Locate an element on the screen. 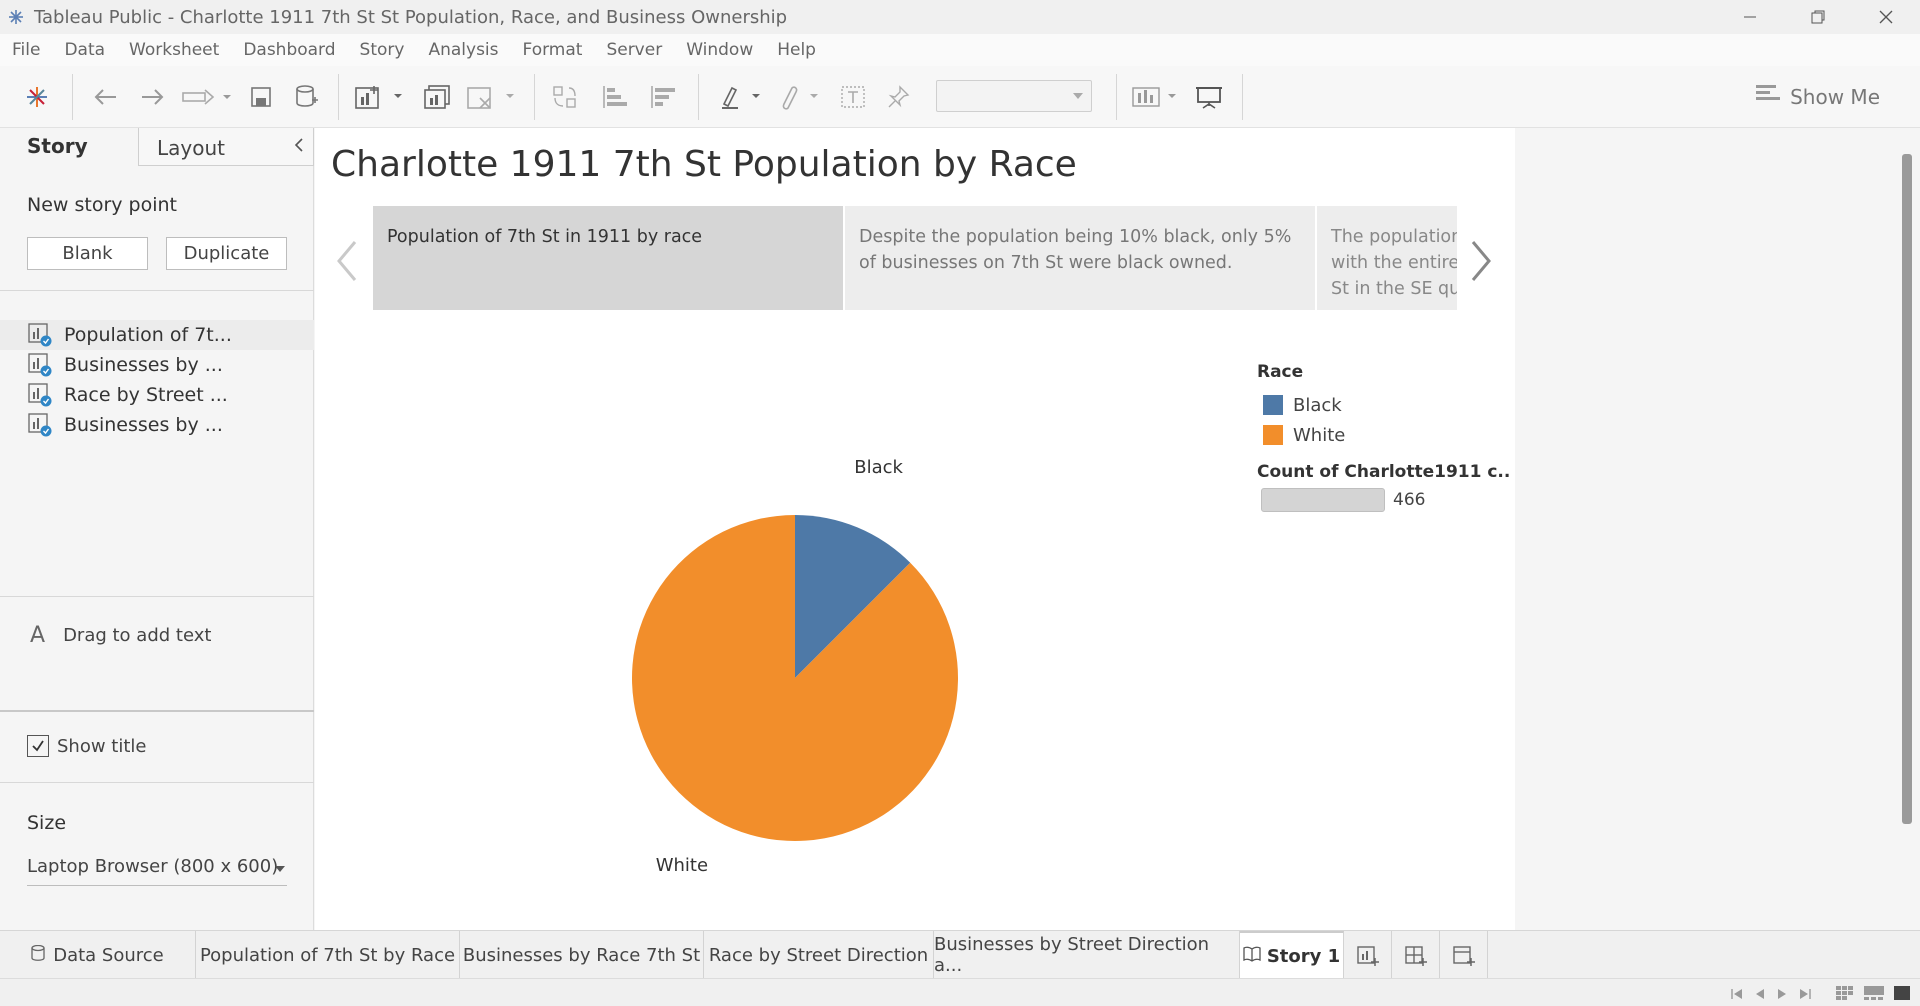 Image resolution: width=1920 pixels, height=1006 pixels. fit-dropdown is located at coordinates (1014, 96).